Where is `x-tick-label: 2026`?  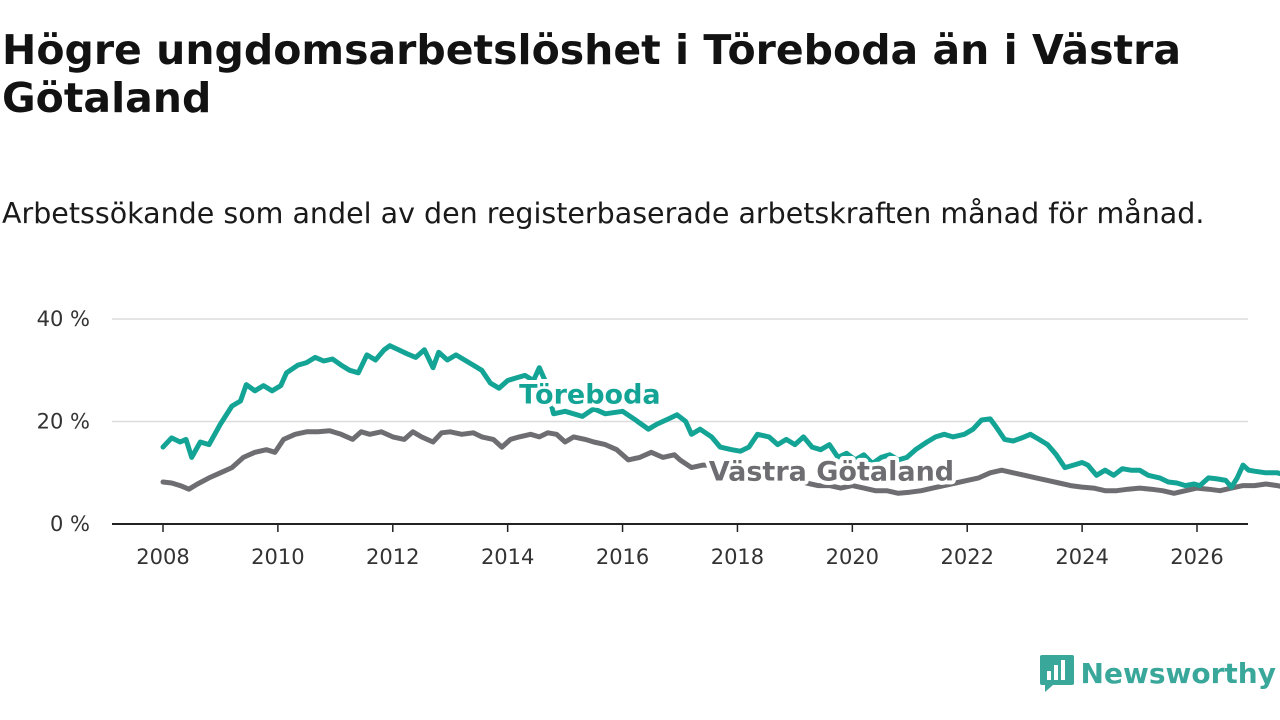 x-tick-label: 2026 is located at coordinates (1196, 557).